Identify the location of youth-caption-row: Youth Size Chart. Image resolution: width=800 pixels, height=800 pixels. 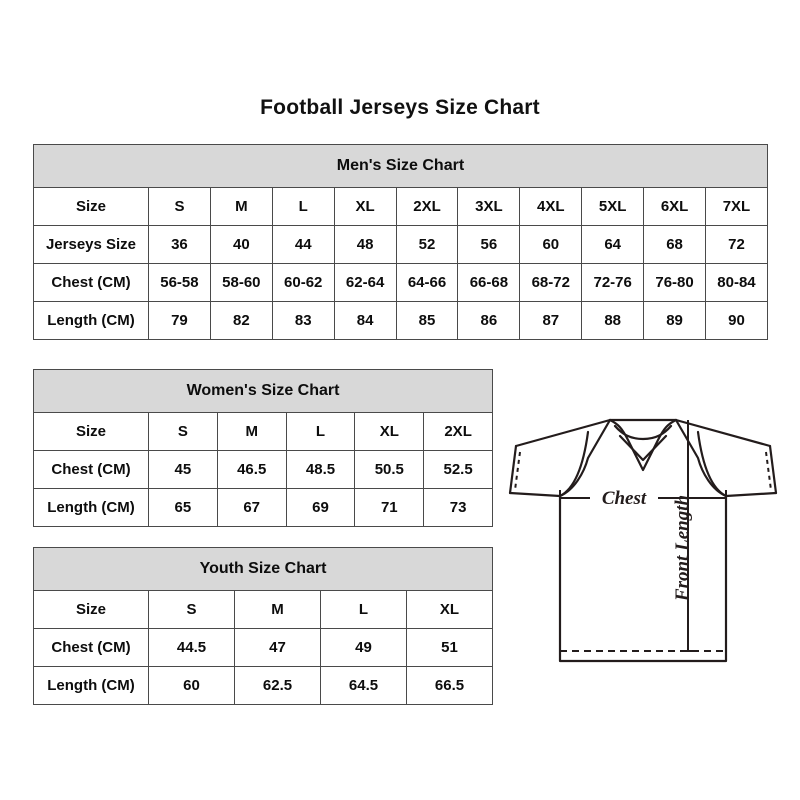
(263, 569).